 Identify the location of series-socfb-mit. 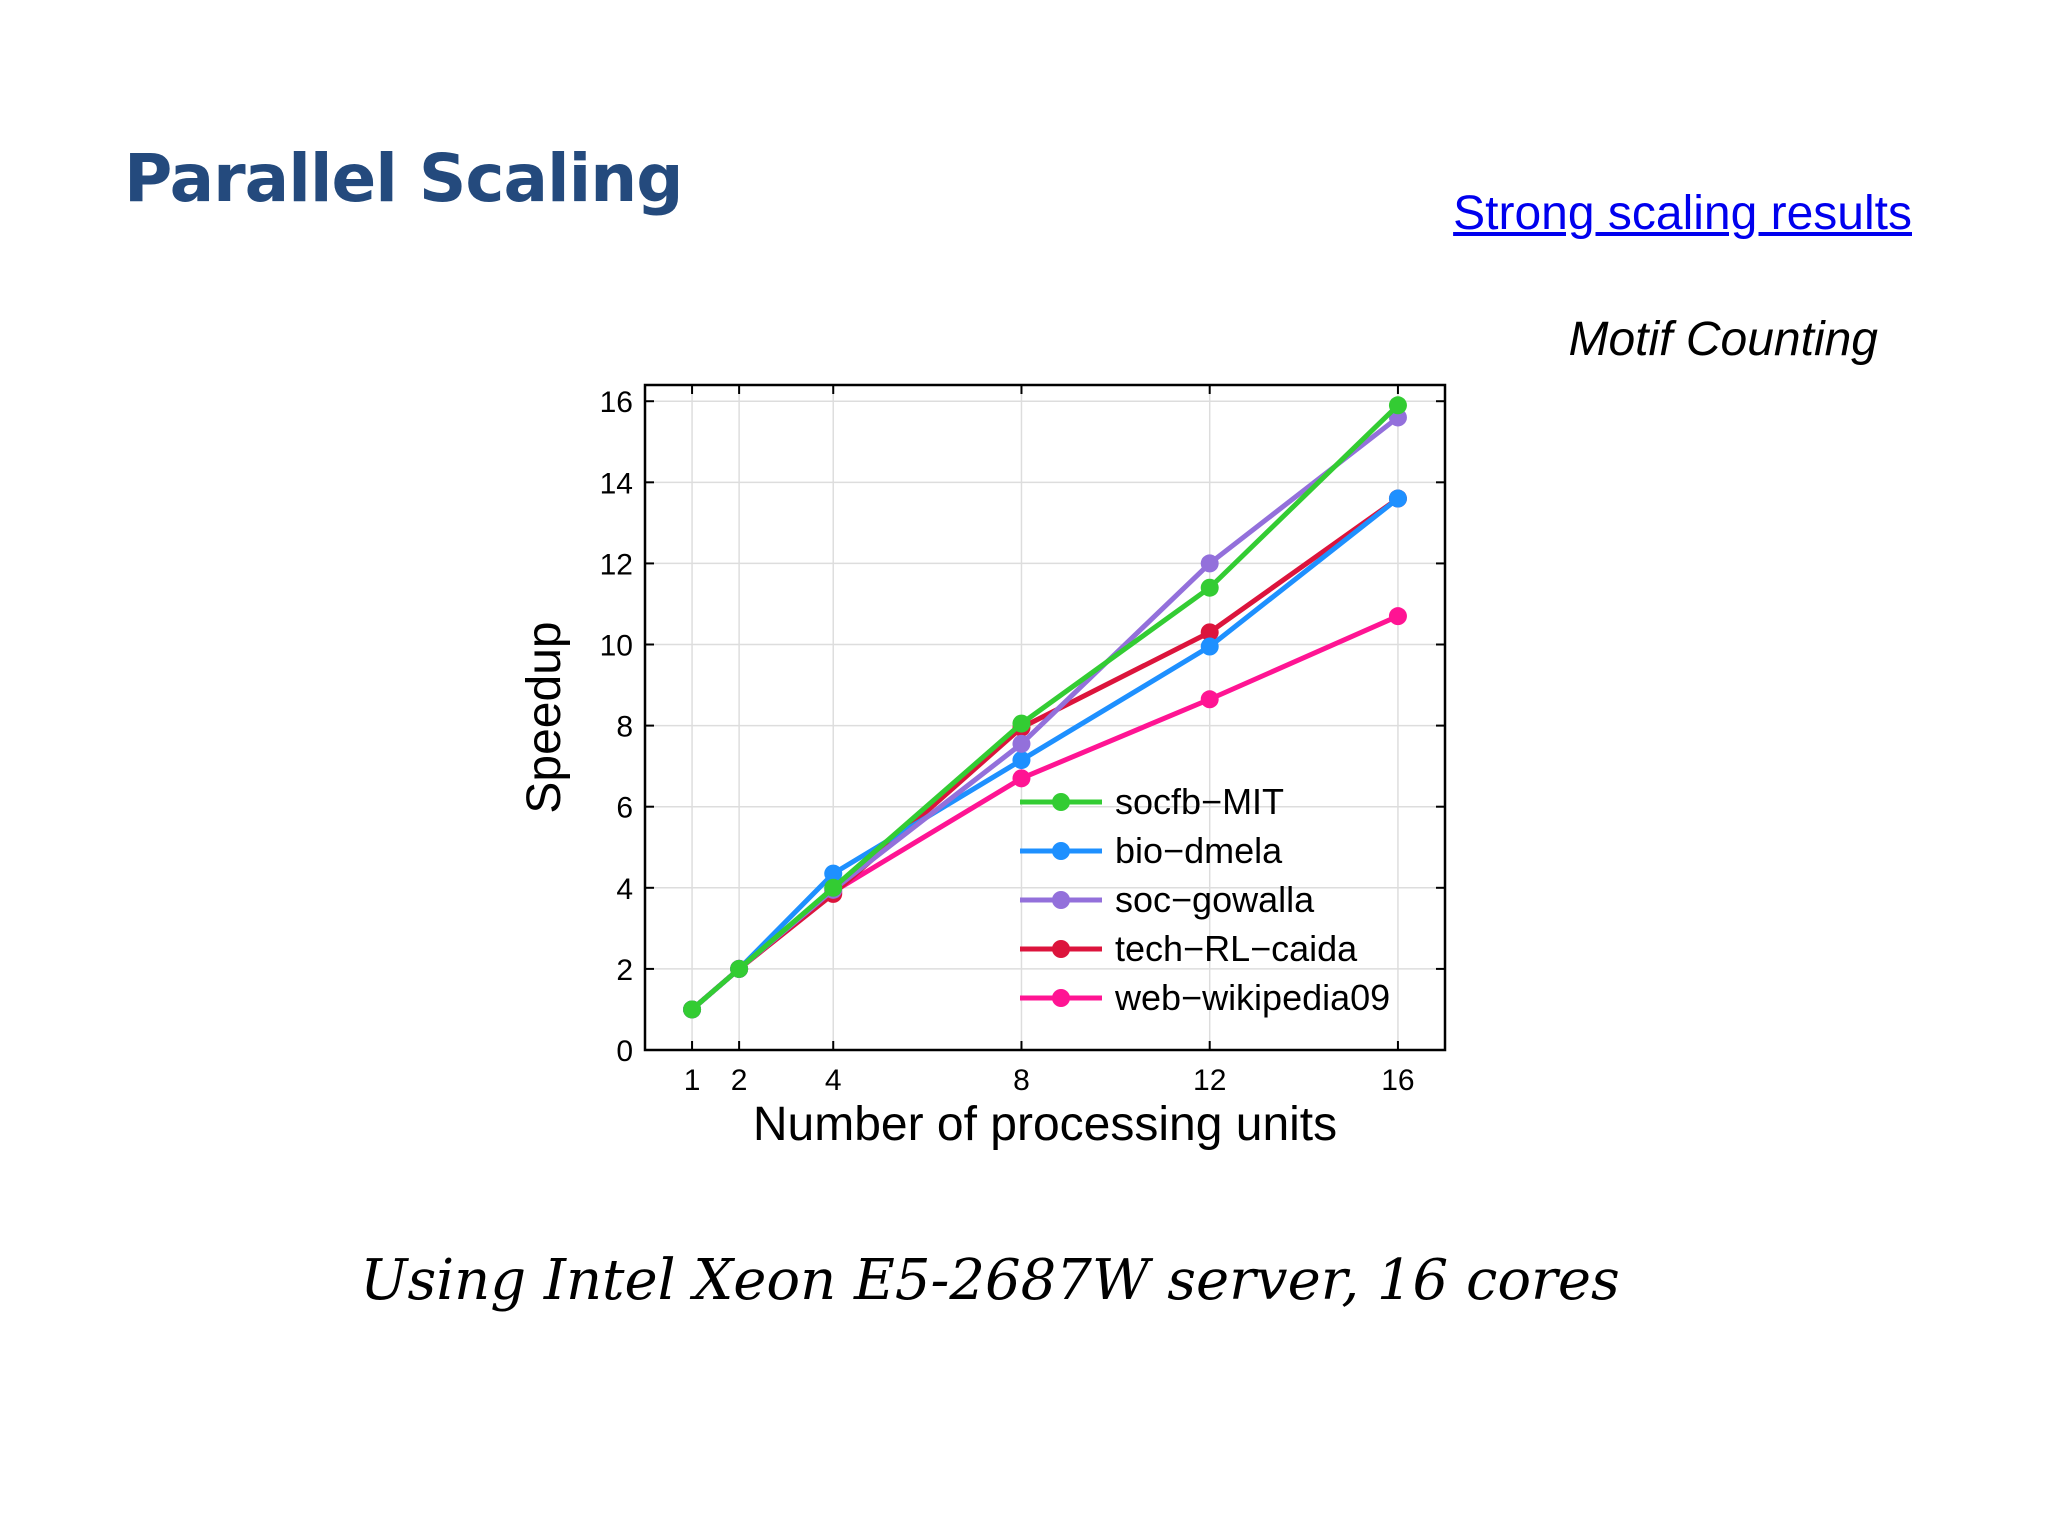
(1045, 707).